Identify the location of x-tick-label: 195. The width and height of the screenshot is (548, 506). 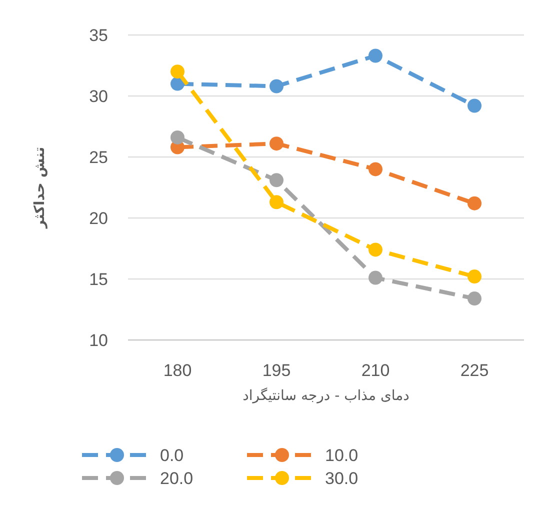
(276, 370).